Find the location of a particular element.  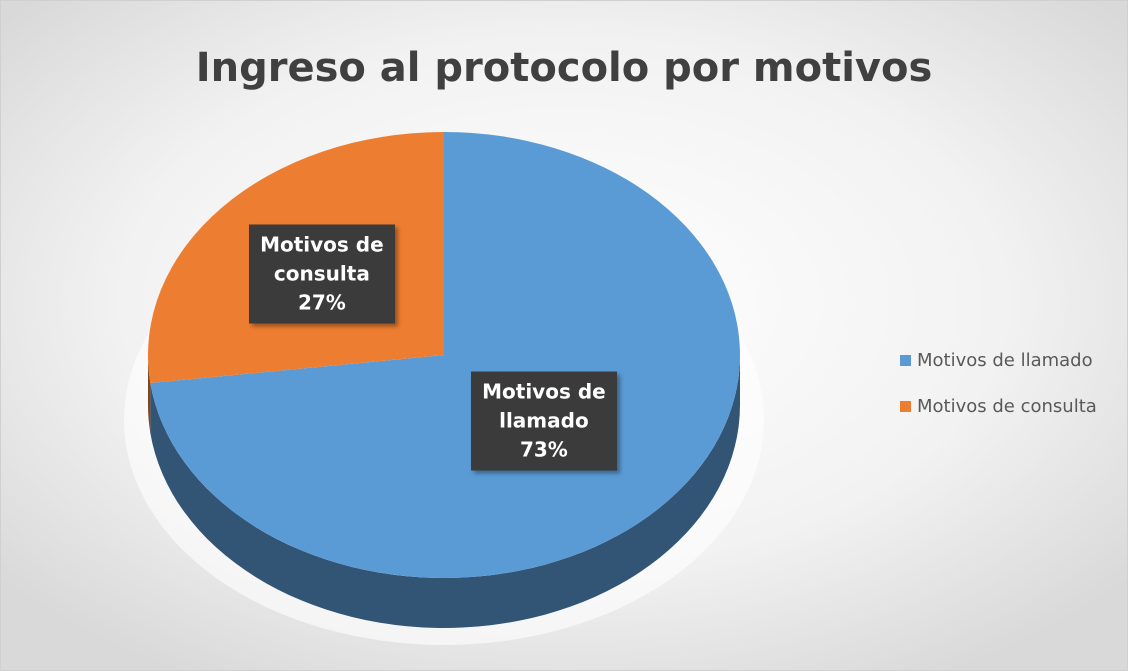

label-category: Motivos de llamado is located at coordinates (544, 406).